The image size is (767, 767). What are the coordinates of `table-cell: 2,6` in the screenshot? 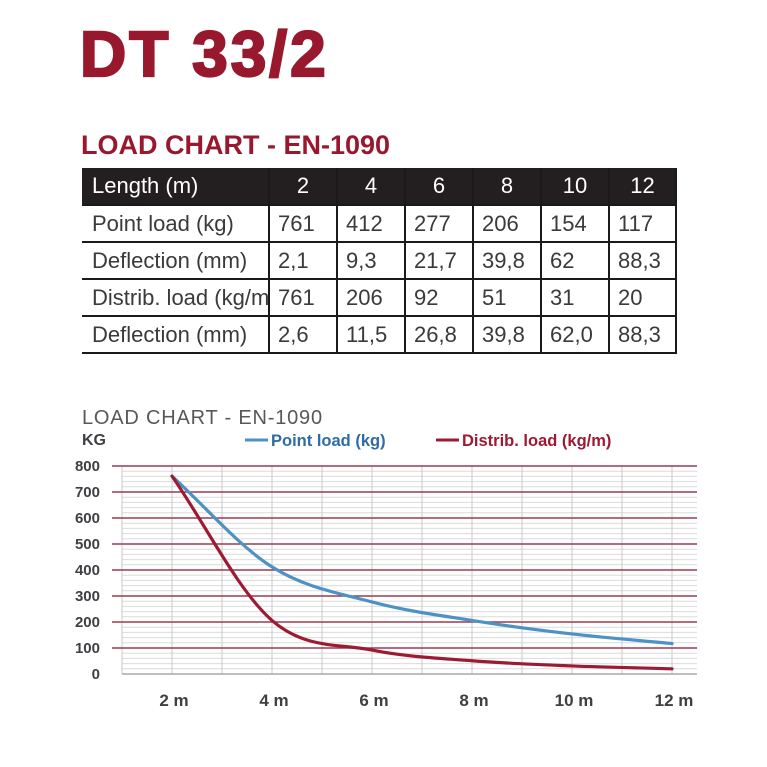 It's located at (302, 335).